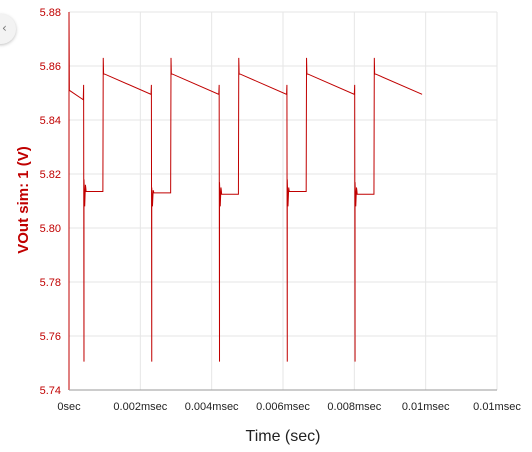 Image resolution: width=532 pixels, height=452 pixels. Describe the element at coordinates (50, 229) in the screenshot. I see `y-tick-label: 5.80` at that location.